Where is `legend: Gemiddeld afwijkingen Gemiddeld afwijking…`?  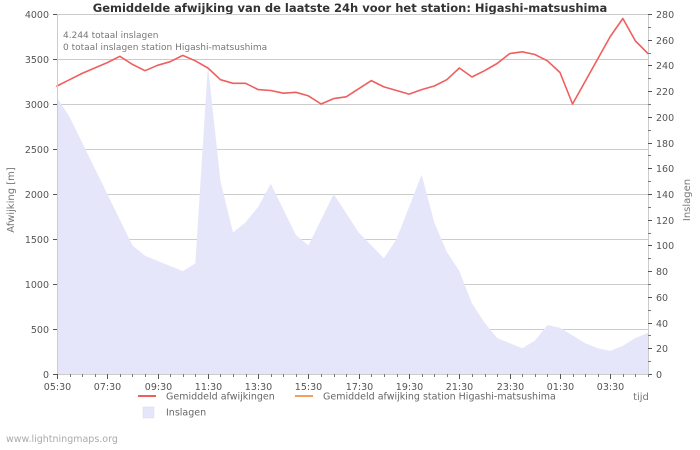 legend: Gemiddeld afwijkingen Gemiddeld afwijking… is located at coordinates (347, 405).